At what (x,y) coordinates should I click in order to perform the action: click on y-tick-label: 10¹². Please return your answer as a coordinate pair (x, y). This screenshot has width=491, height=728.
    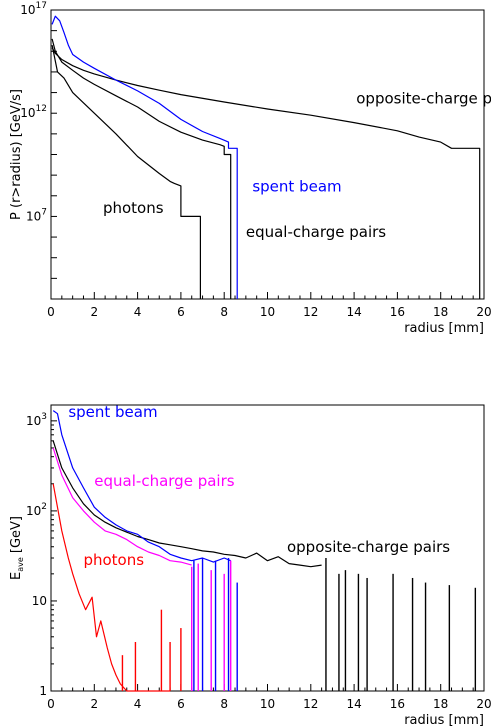
    Looking at the image, I should click on (33, 112).